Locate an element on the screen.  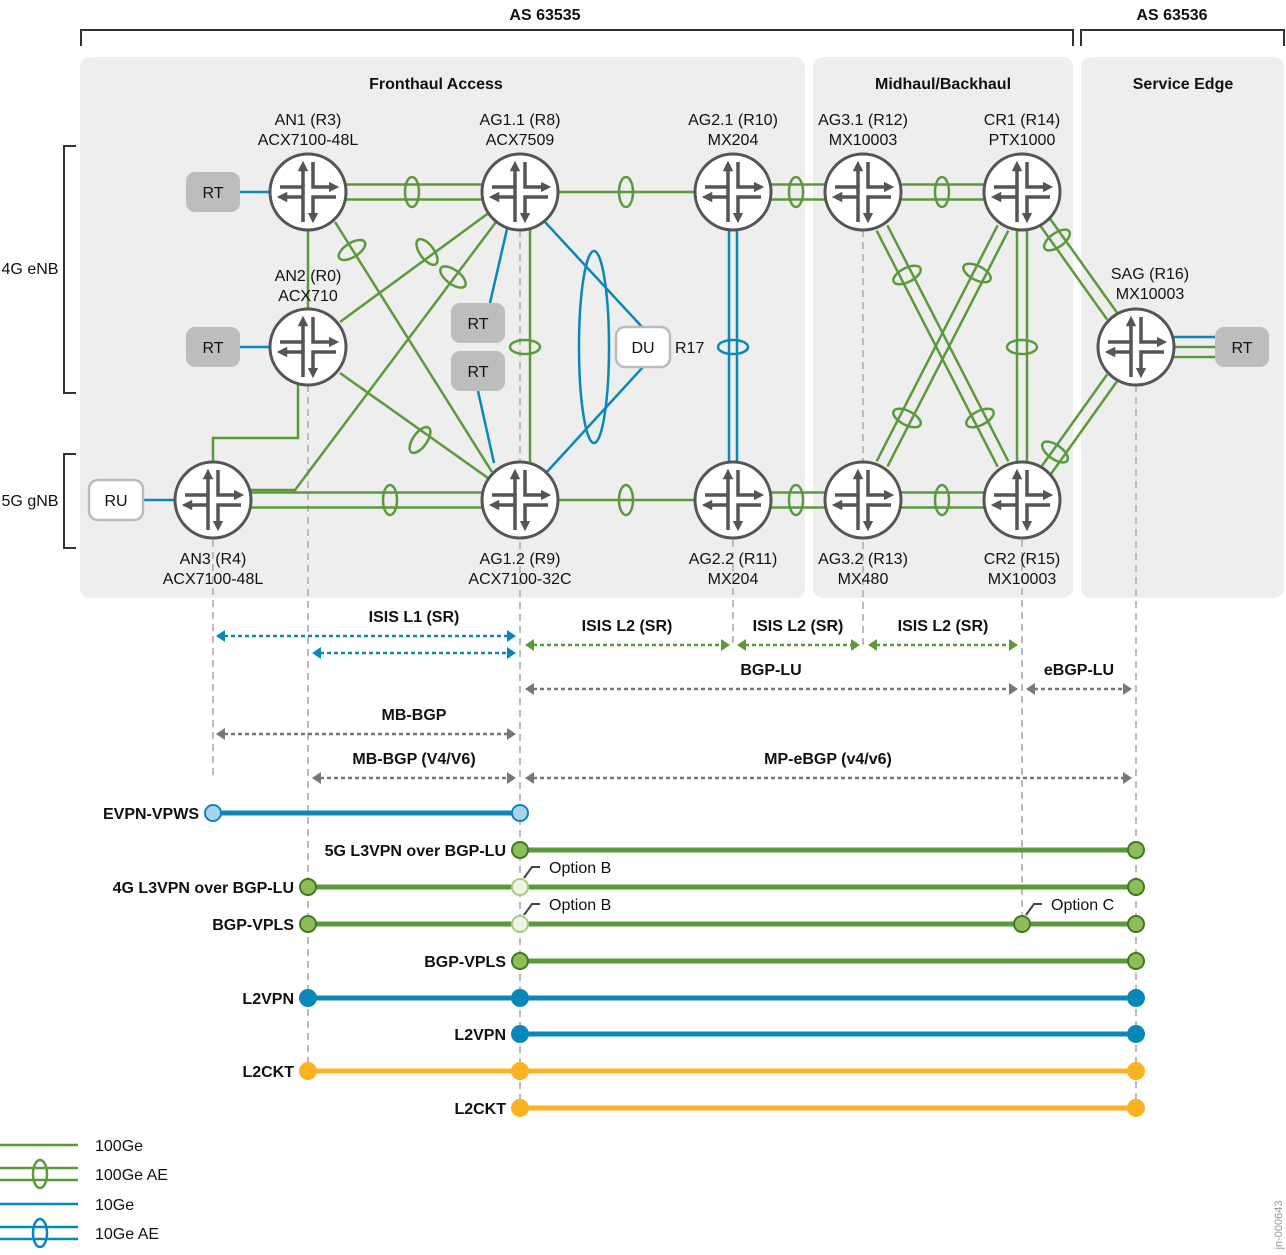
link-AG12-du is located at coordinates (594, 420).